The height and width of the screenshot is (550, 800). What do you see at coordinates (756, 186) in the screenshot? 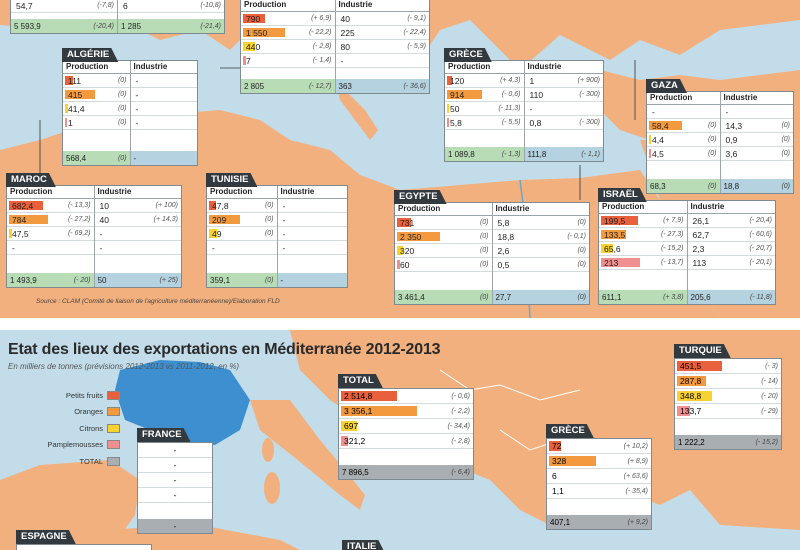
I see `total-row: 18,8 (0)` at bounding box center [756, 186].